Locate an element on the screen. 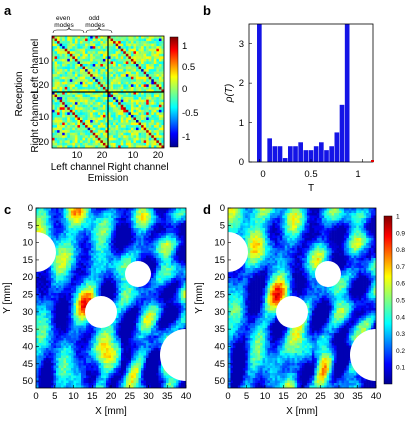 The width and height of the screenshot is (415, 432). panel-letter-b: b is located at coordinates (207, 10).